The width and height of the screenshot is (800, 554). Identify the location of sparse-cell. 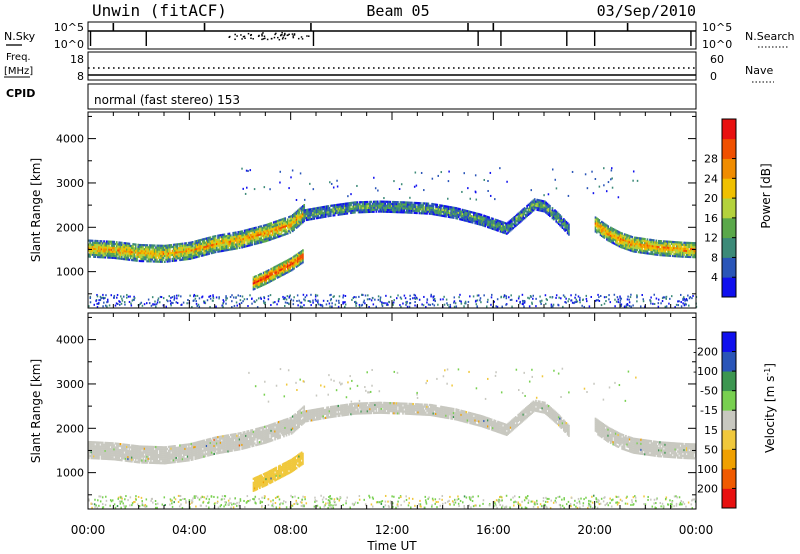
(289, 188).